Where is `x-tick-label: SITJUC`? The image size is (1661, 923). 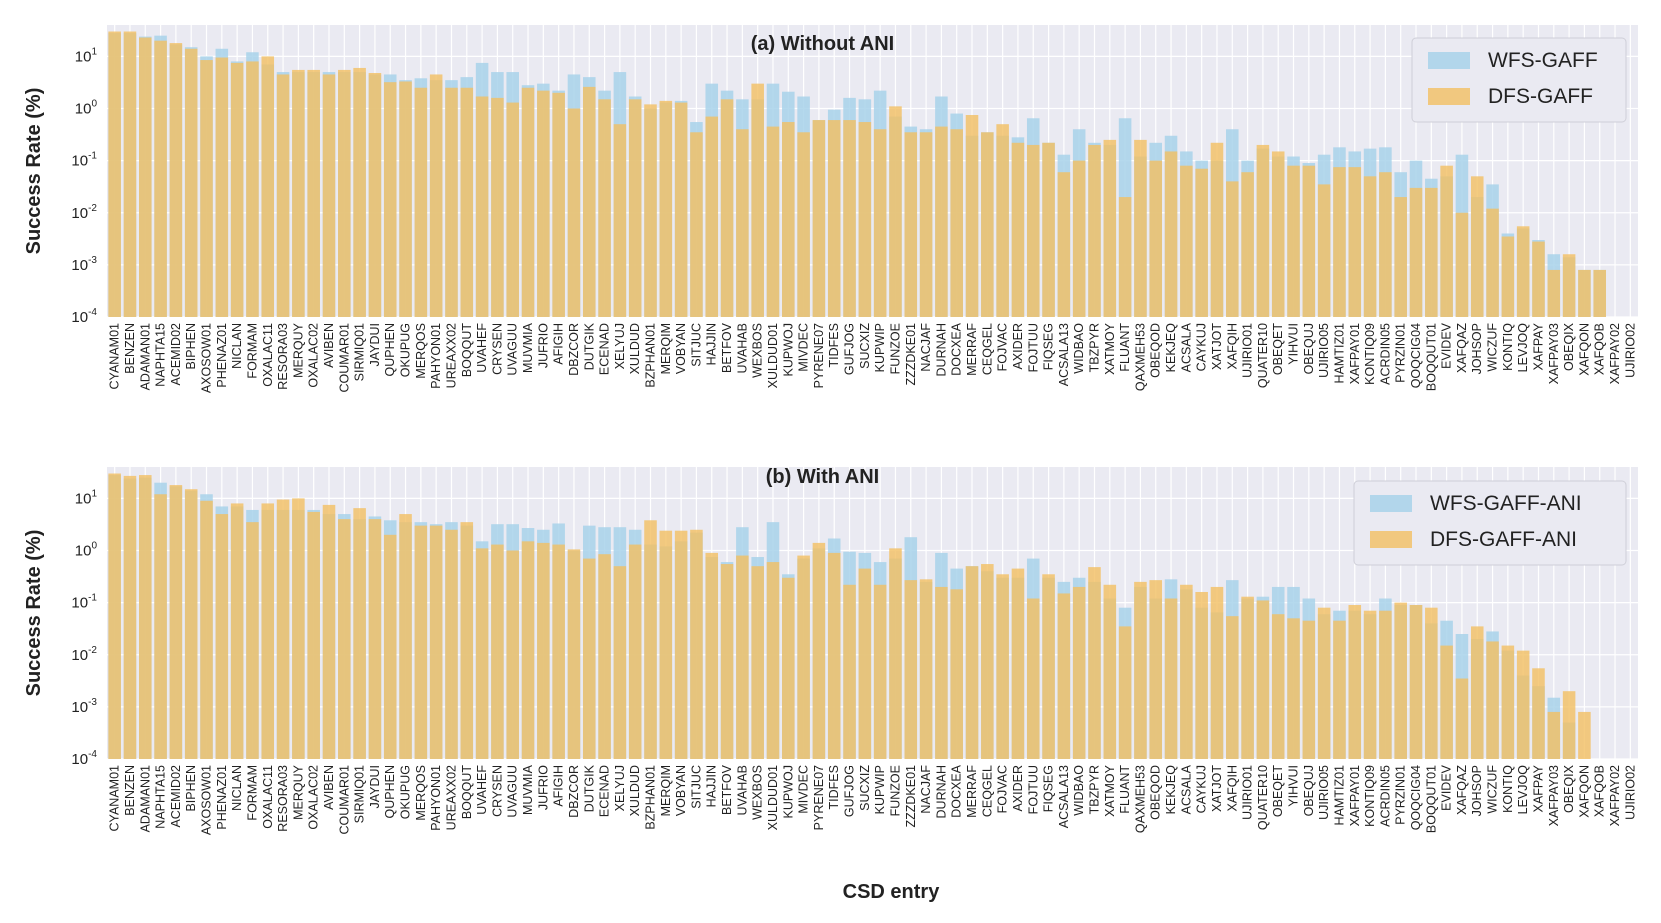 x-tick-label: SITJUC is located at coordinates (696, 345).